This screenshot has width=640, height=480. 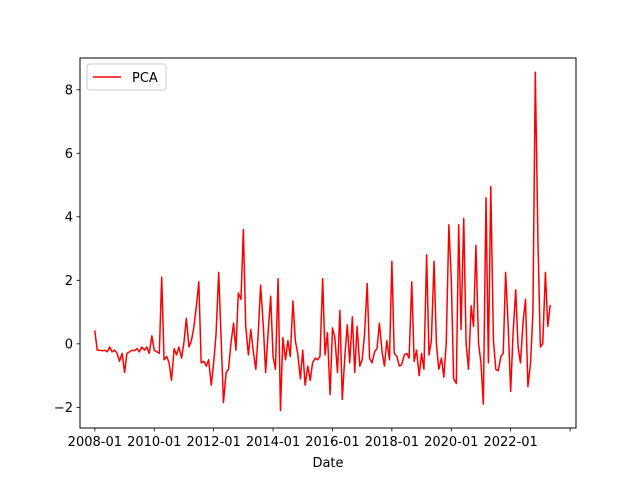 I want to click on y-tick-label: 6, so click(x=69, y=154).